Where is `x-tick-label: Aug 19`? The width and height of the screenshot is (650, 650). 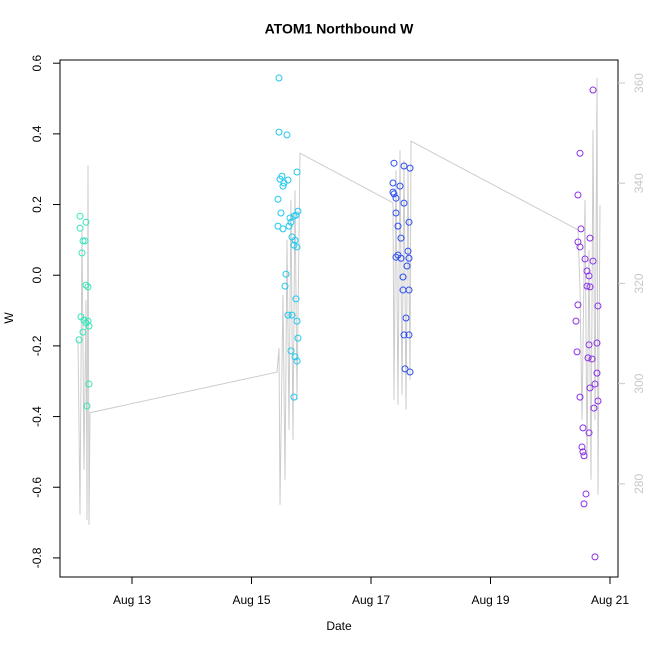 x-tick-label: Aug 19 is located at coordinates (490, 600).